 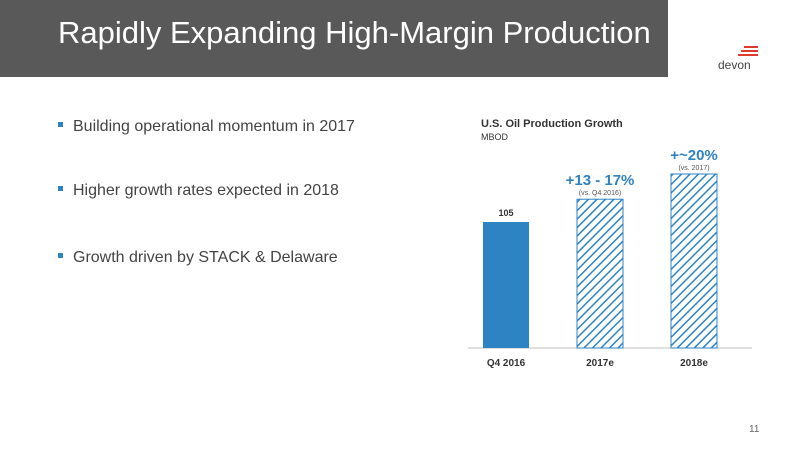 I want to click on bullet-item: Higher growth rates expected in 2018, so click(x=198, y=191).